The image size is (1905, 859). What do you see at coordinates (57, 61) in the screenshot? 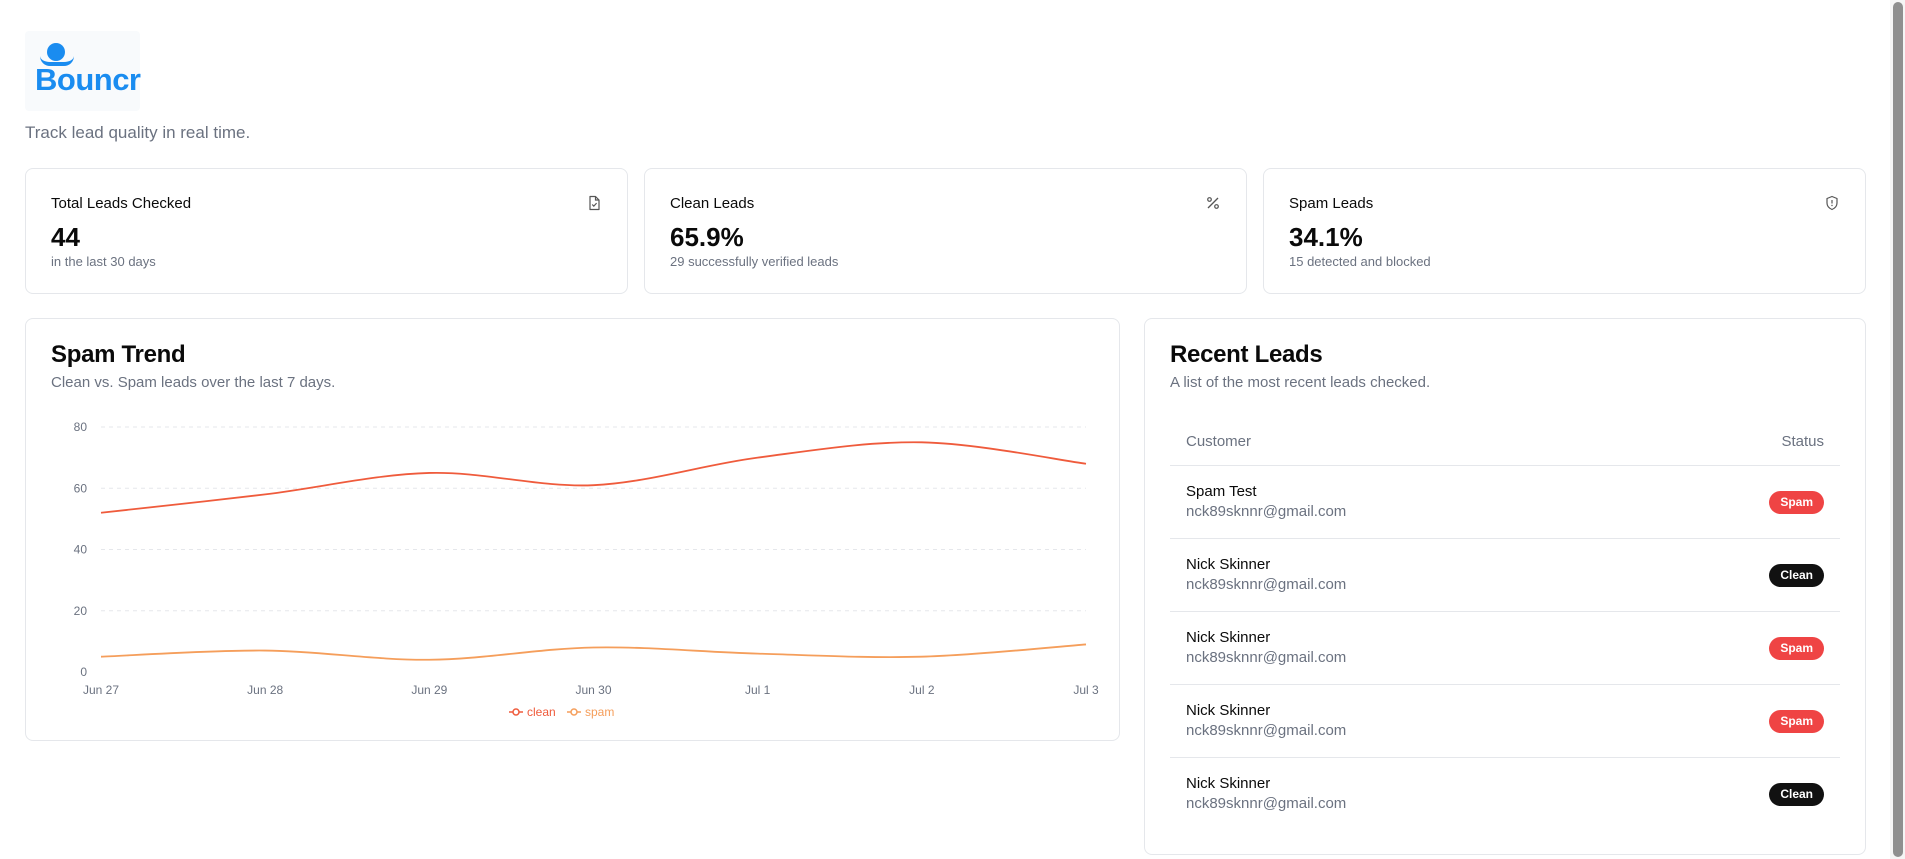
I see `logo-figure-arm` at bounding box center [57, 61].